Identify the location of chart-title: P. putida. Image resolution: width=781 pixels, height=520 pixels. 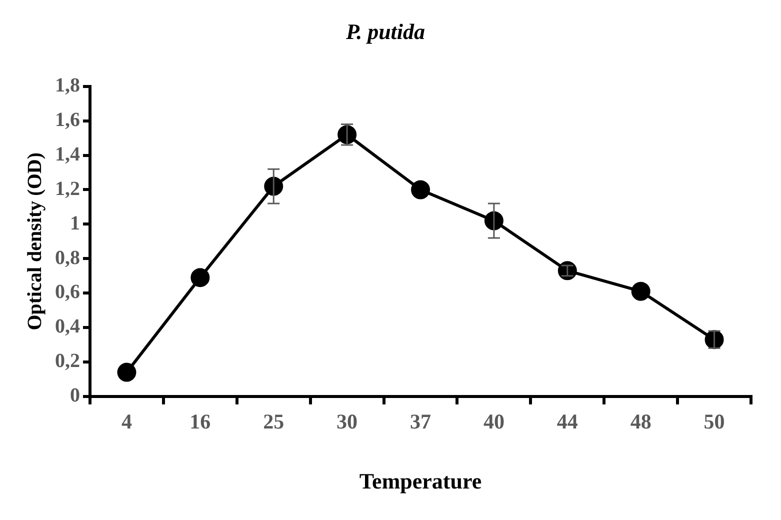
(385, 31).